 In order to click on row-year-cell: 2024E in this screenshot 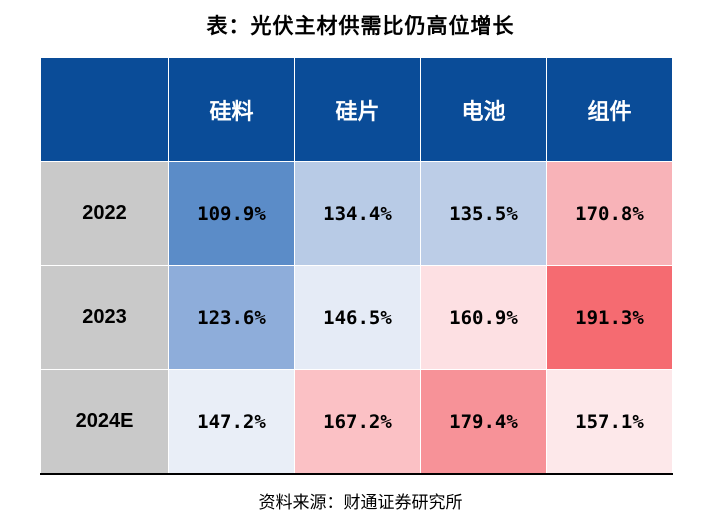, I will do `click(104, 421)`.